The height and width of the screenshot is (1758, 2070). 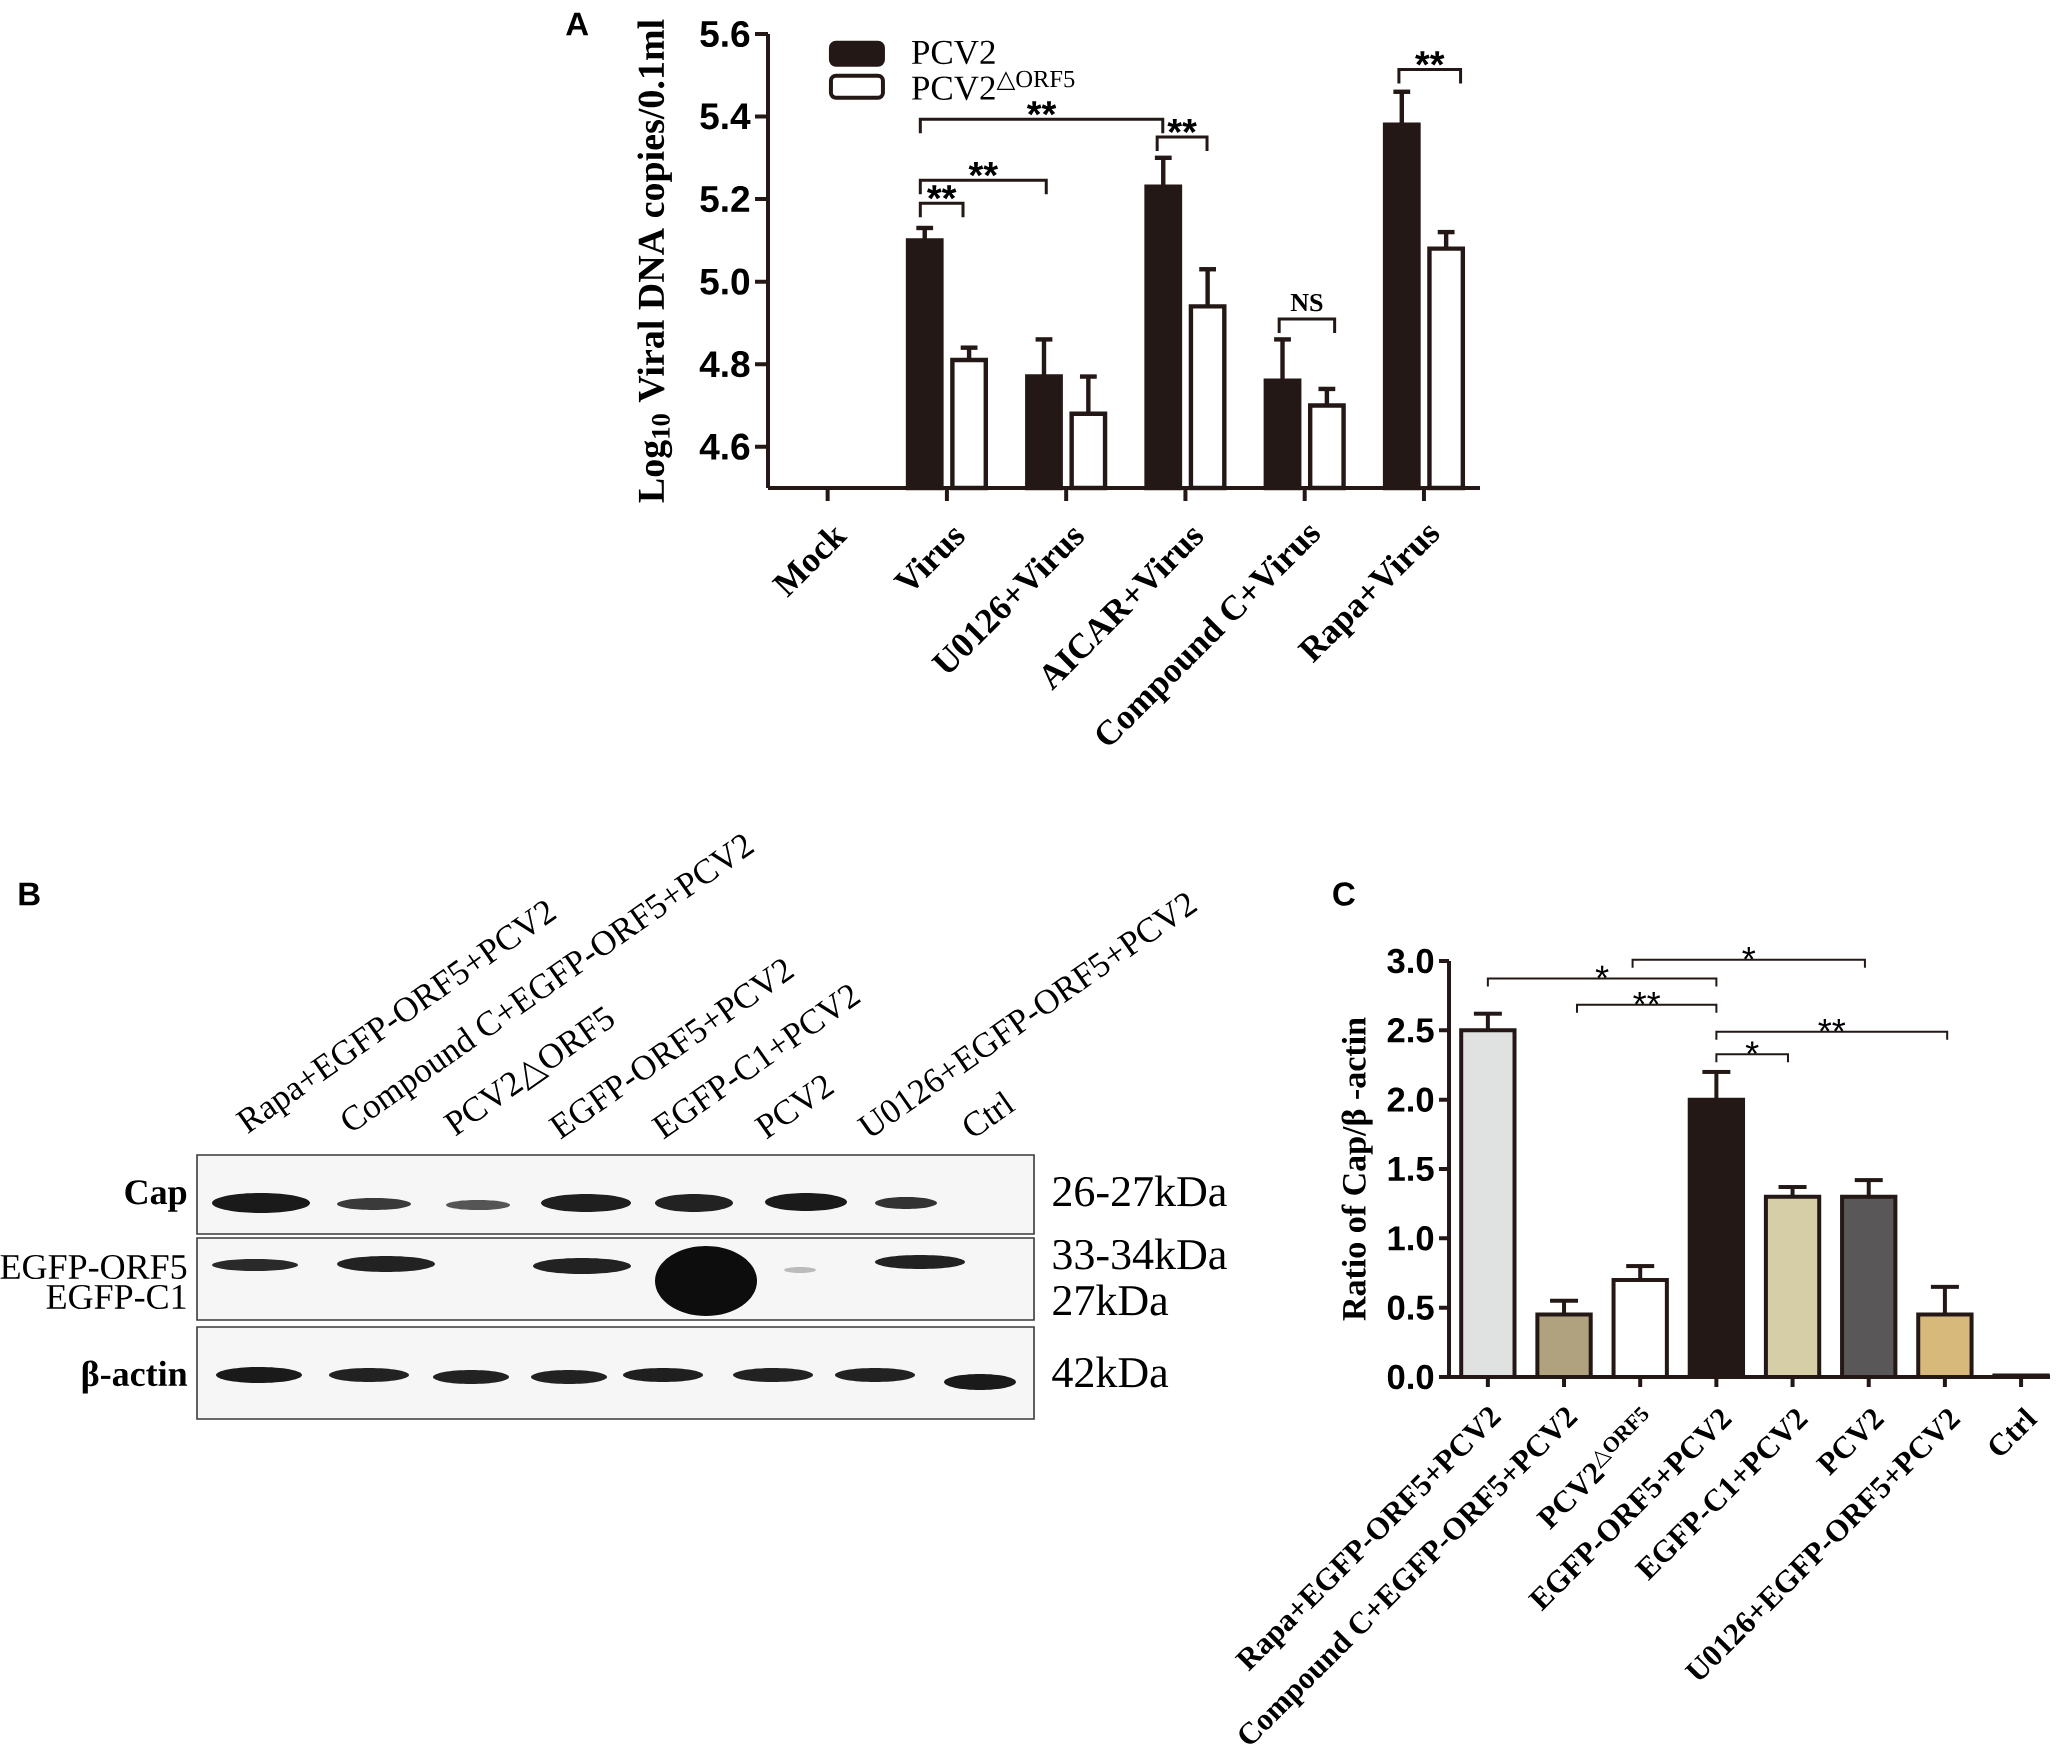 What do you see at coordinates (2013, 1431) in the screenshot?
I see `x-tick-label: Ctrl` at bounding box center [2013, 1431].